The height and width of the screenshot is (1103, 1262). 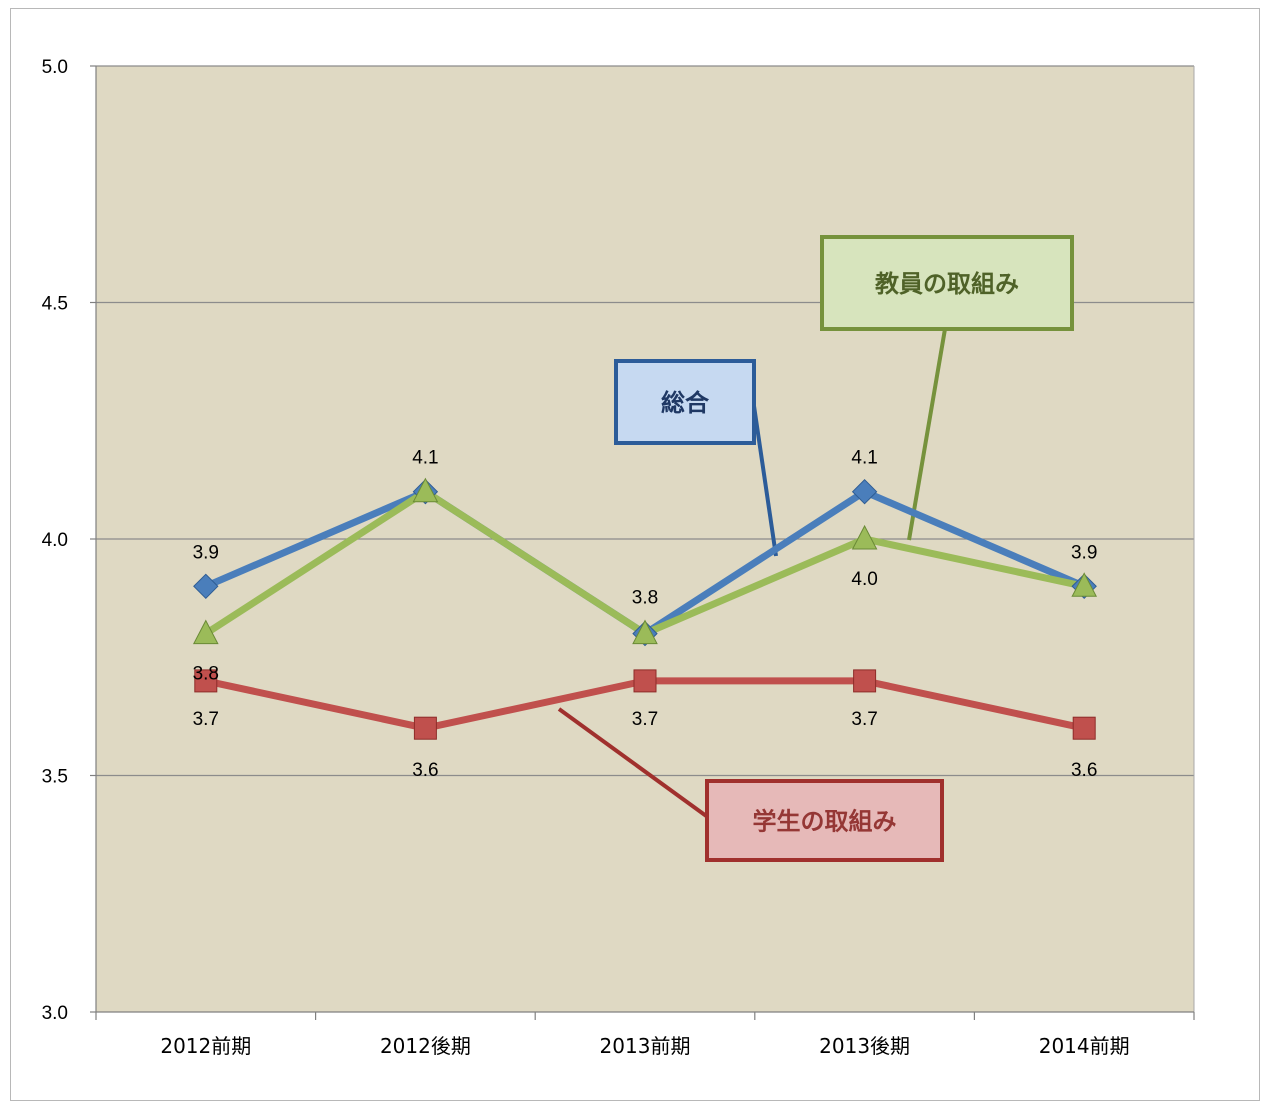 I want to click on y-tick-labels: 3.0 3.5 4.0 4.5 5.0, so click(x=55, y=540).